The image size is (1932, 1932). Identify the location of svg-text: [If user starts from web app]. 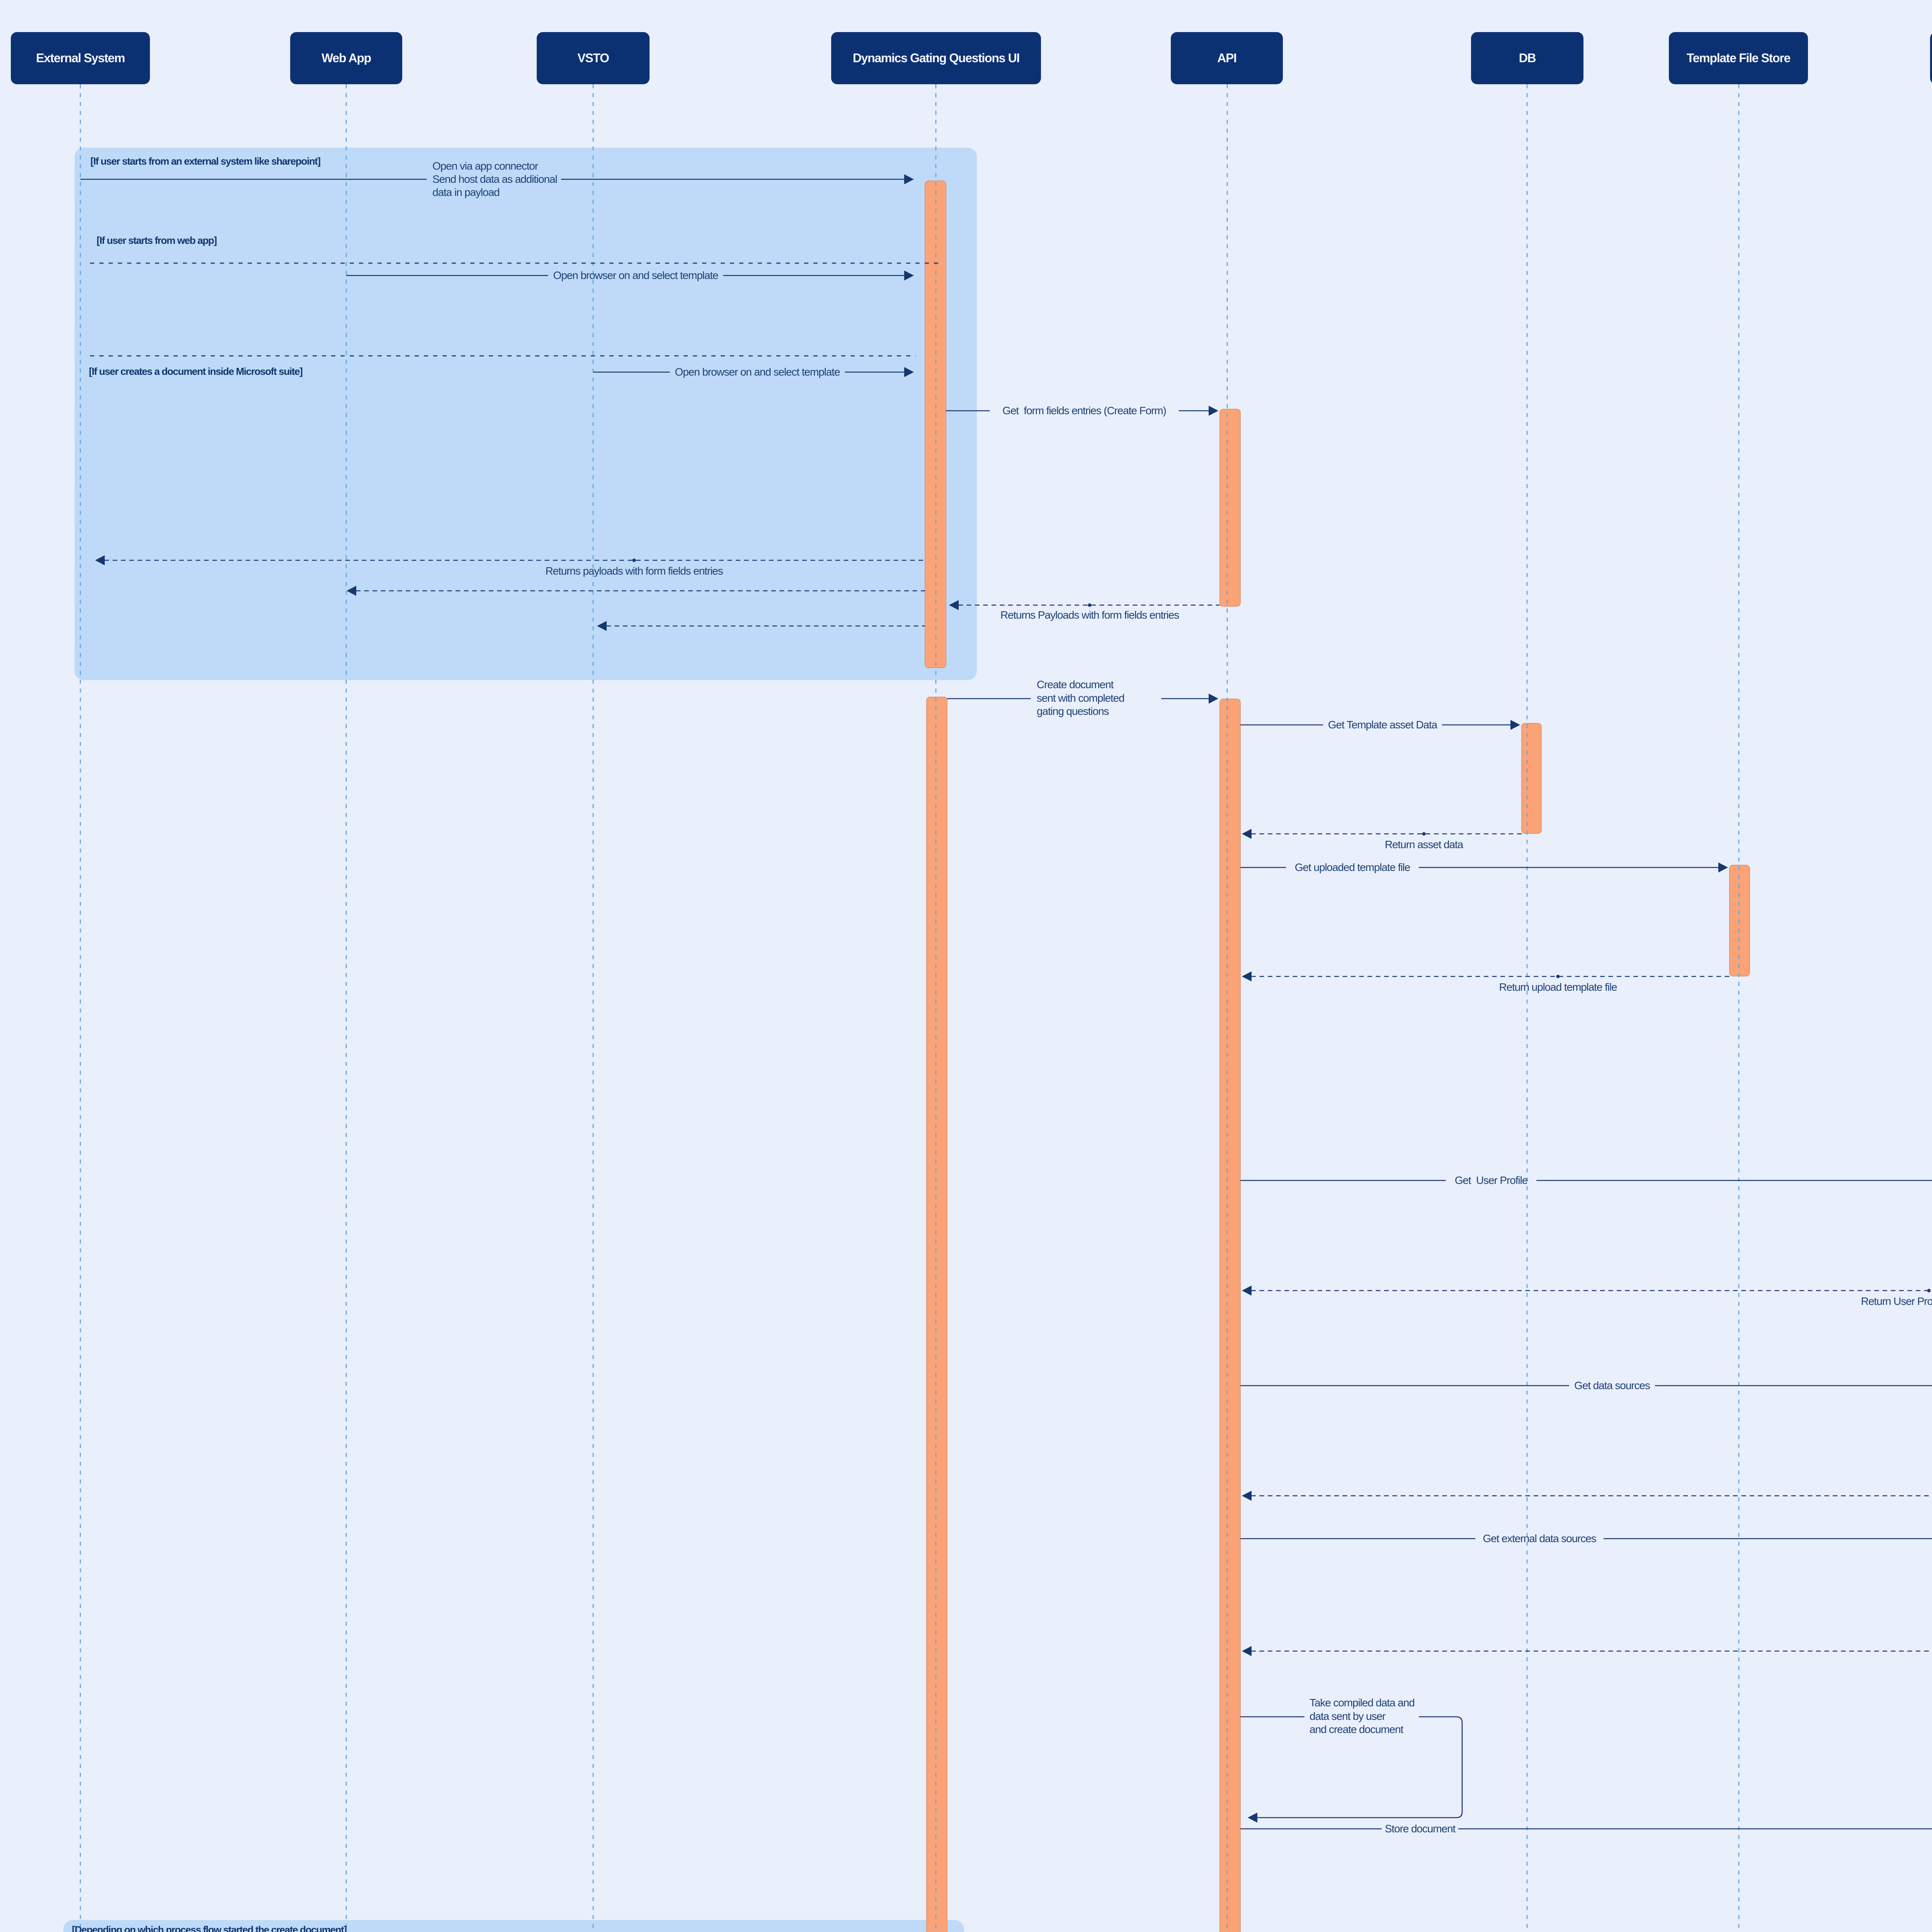
(157, 241).